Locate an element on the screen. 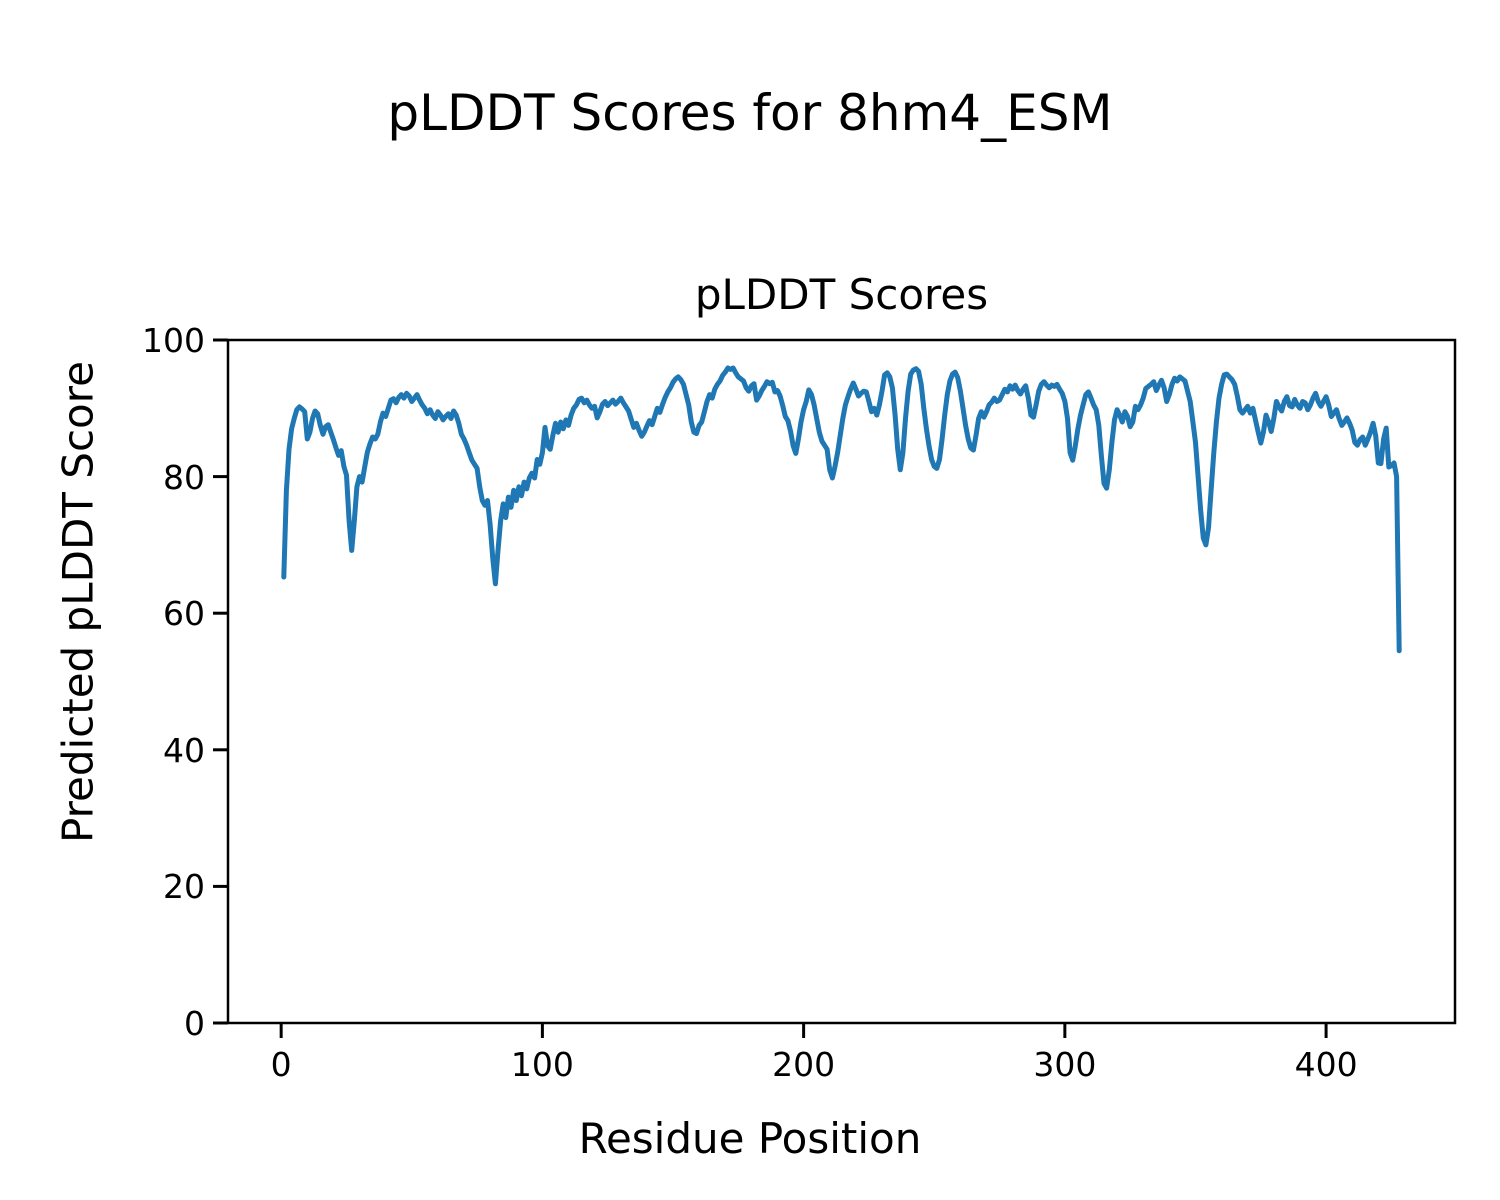 The image size is (1500, 1200). y-tick-label: 40 is located at coordinates (184, 750).